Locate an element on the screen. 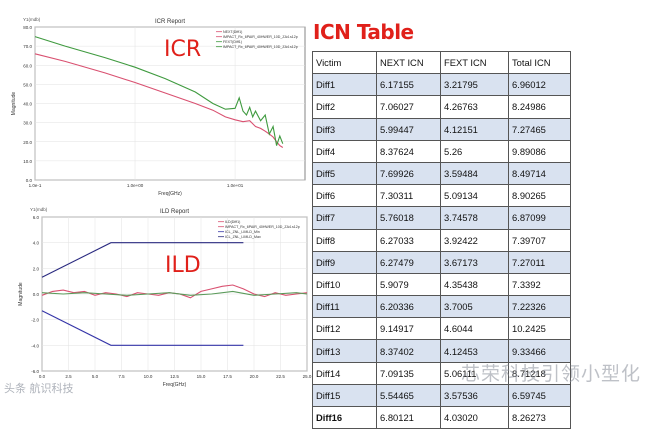 This screenshot has width=653, height=429. y-tick-label: 80.0 is located at coordinates (27, 27).